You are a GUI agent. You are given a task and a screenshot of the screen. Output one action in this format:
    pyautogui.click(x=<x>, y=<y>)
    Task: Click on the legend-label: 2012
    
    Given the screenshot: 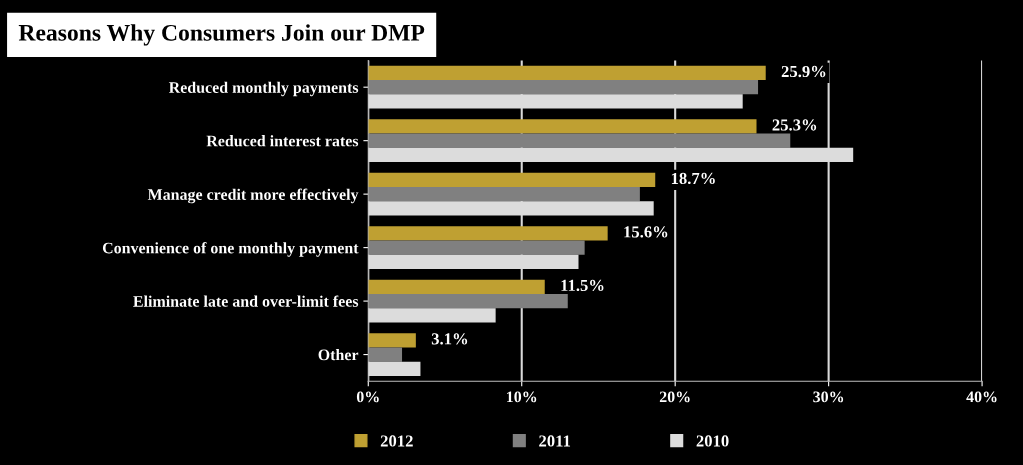 What is the action you would take?
    pyautogui.click(x=396, y=441)
    